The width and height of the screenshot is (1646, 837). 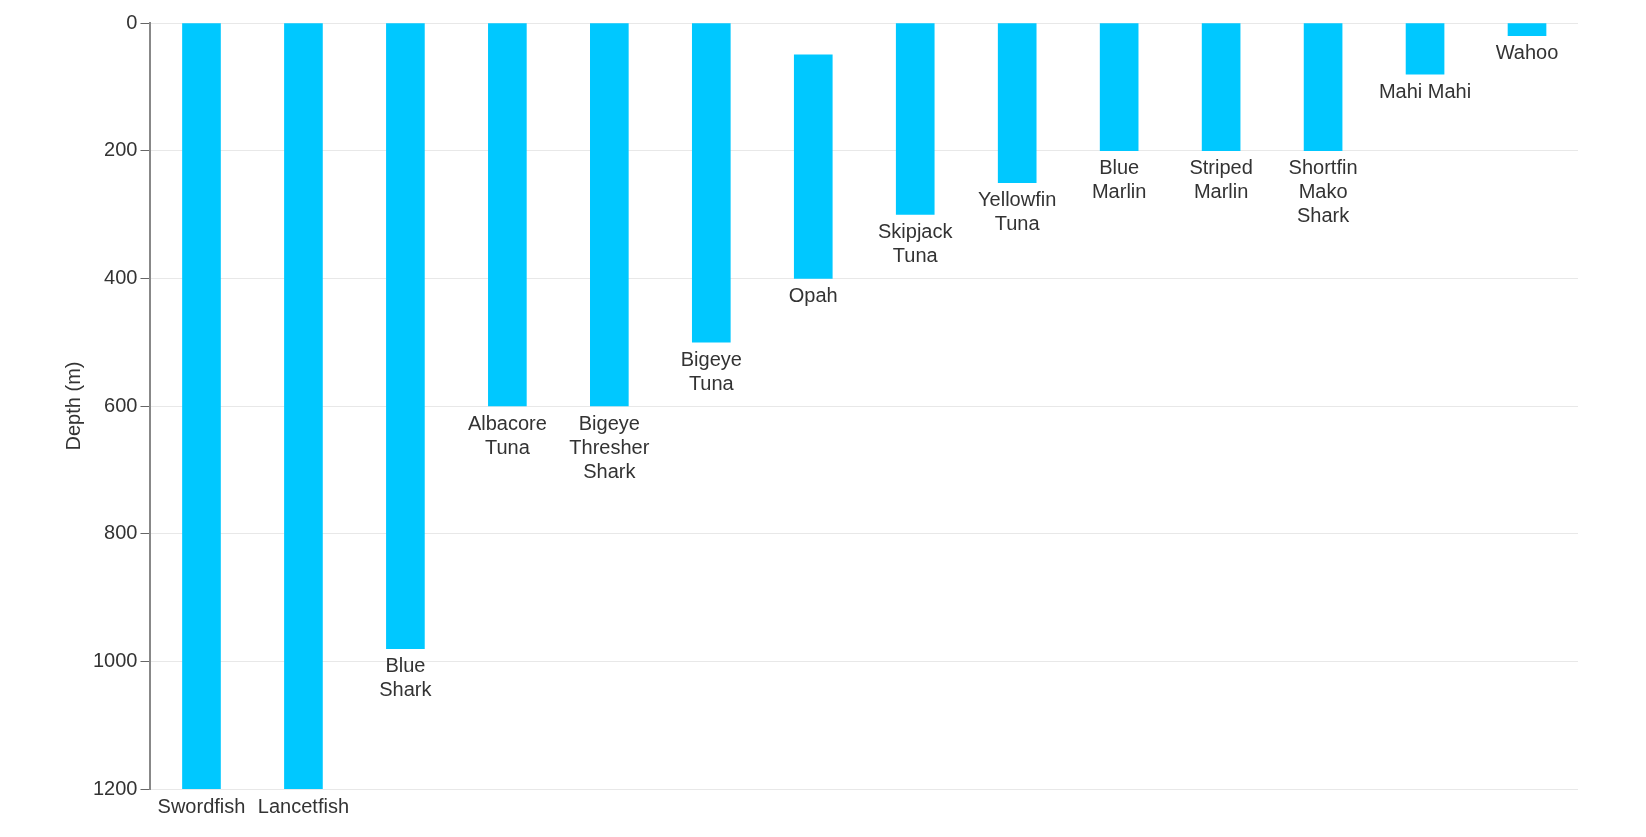 What do you see at coordinates (711, 370) in the screenshot?
I see `x-tick-label: Bigeye Tuna` at bounding box center [711, 370].